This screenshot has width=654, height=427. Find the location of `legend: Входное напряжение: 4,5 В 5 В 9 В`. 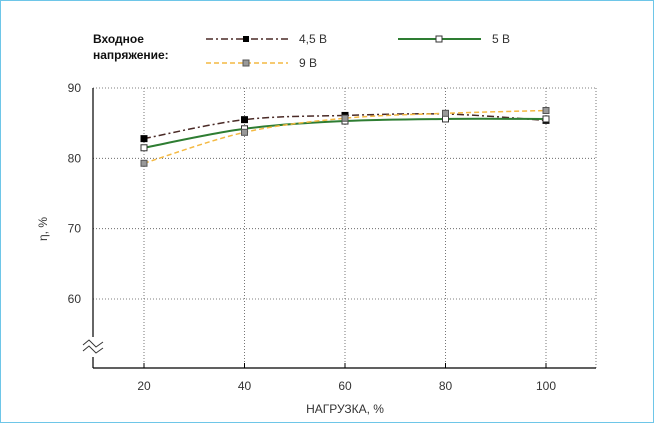

legend: Входное напряжение: 4,5 В 5 В 9 В is located at coordinates (301, 51).